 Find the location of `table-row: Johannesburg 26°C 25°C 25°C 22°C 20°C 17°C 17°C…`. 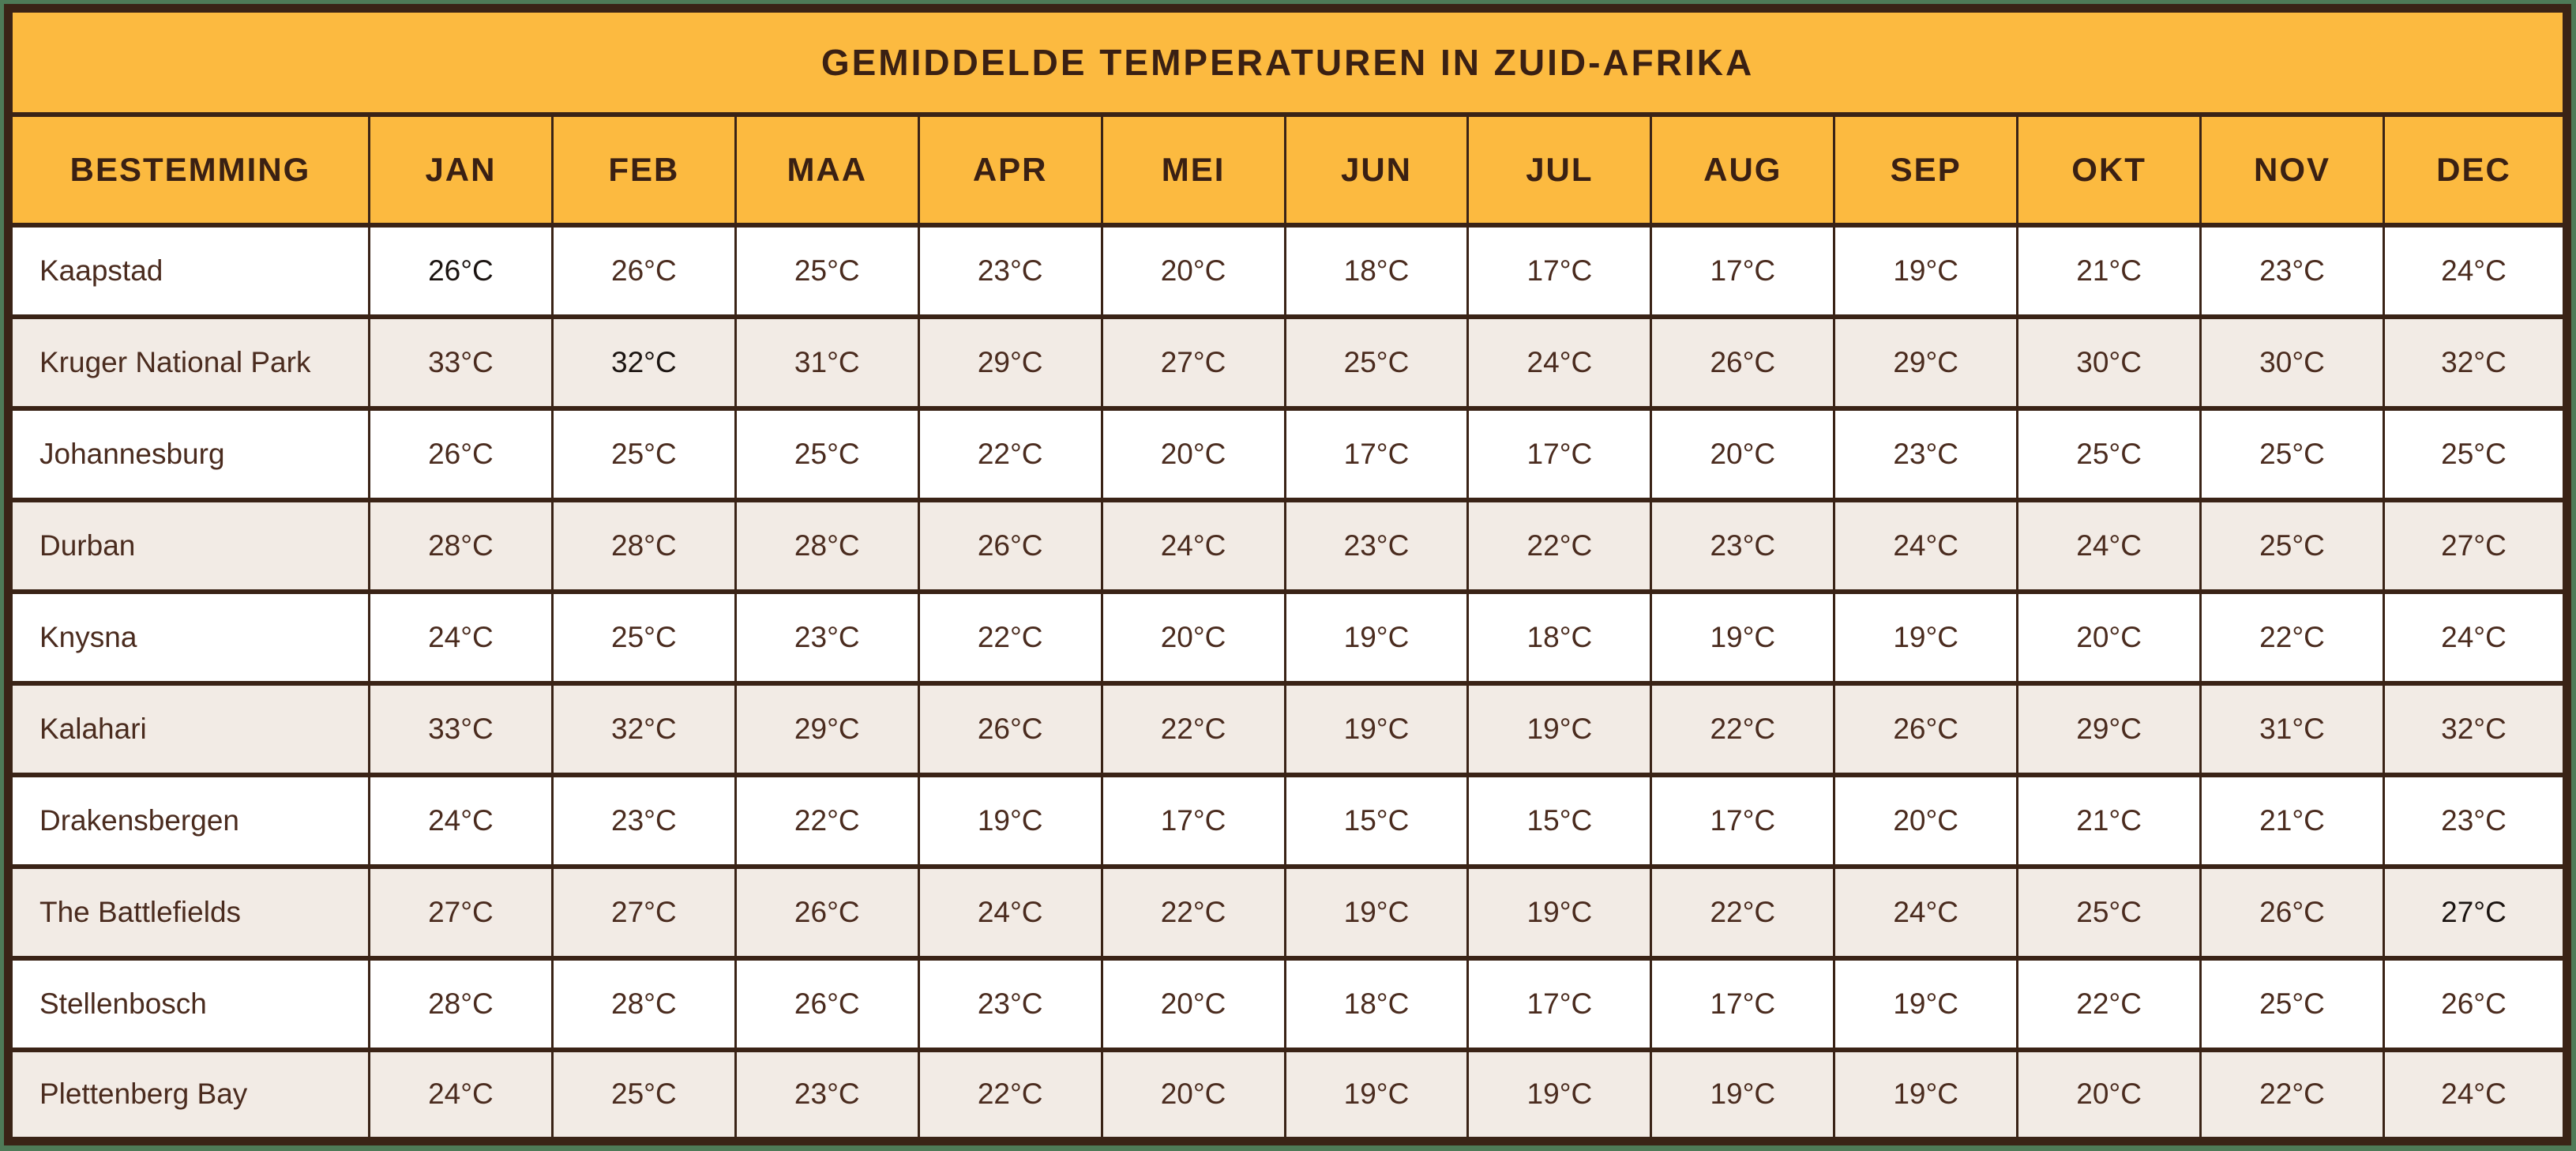

table-row: Johannesburg 26°C 25°C 25°C 22°C 20°C 17°C 17°C… is located at coordinates (1288, 453).